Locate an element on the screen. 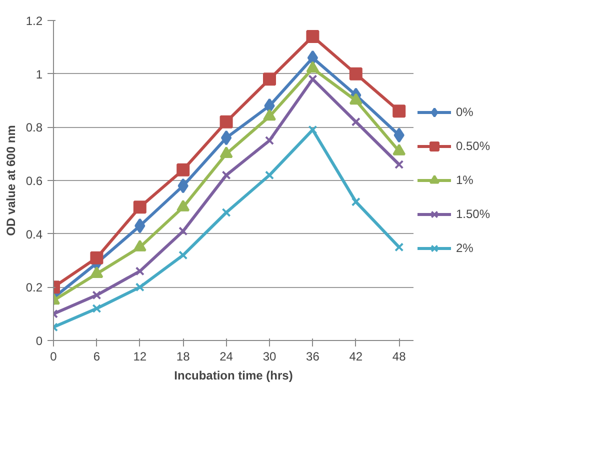  x-tick-label: 18 is located at coordinates (183, 357).